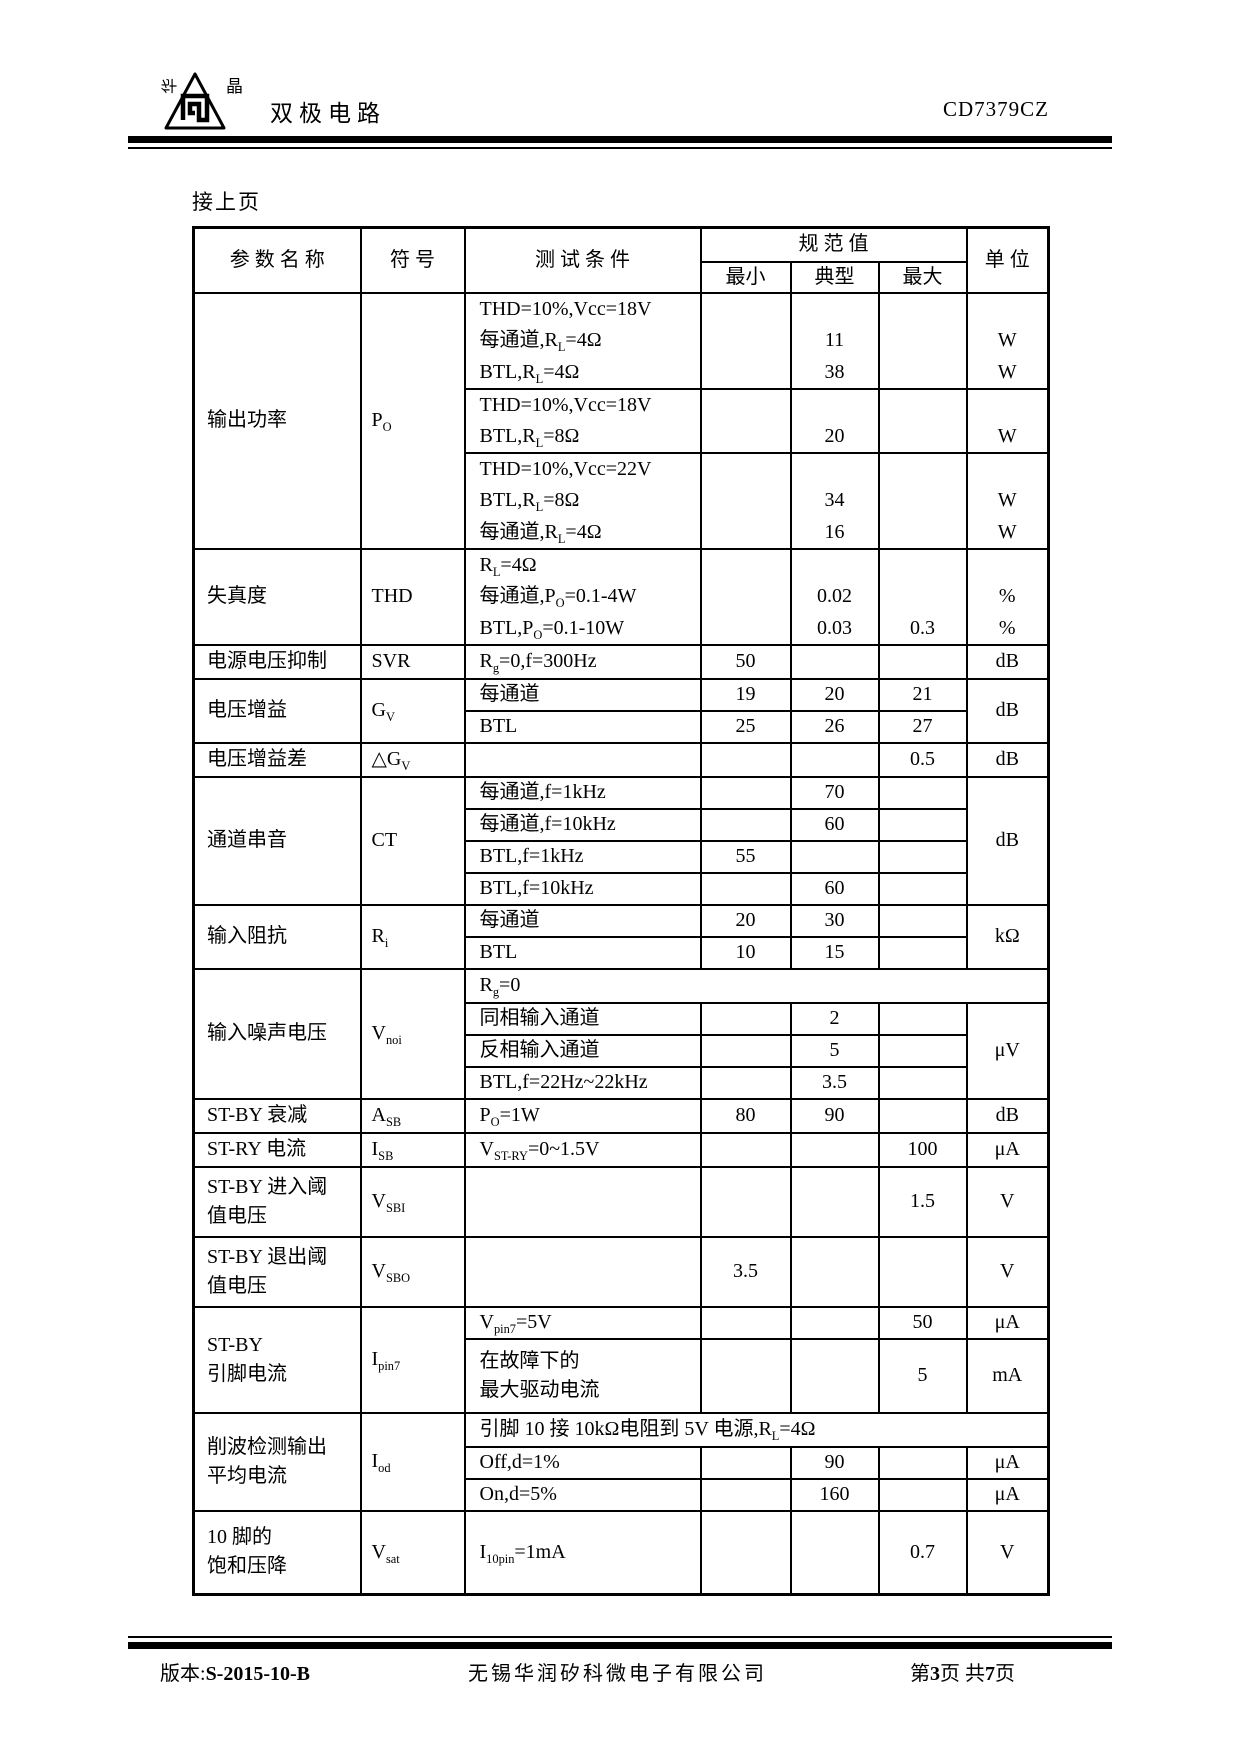 The height and width of the screenshot is (1754, 1240). Describe the element at coordinates (745, 1115) in the screenshot. I see `value-cell: 80` at that location.